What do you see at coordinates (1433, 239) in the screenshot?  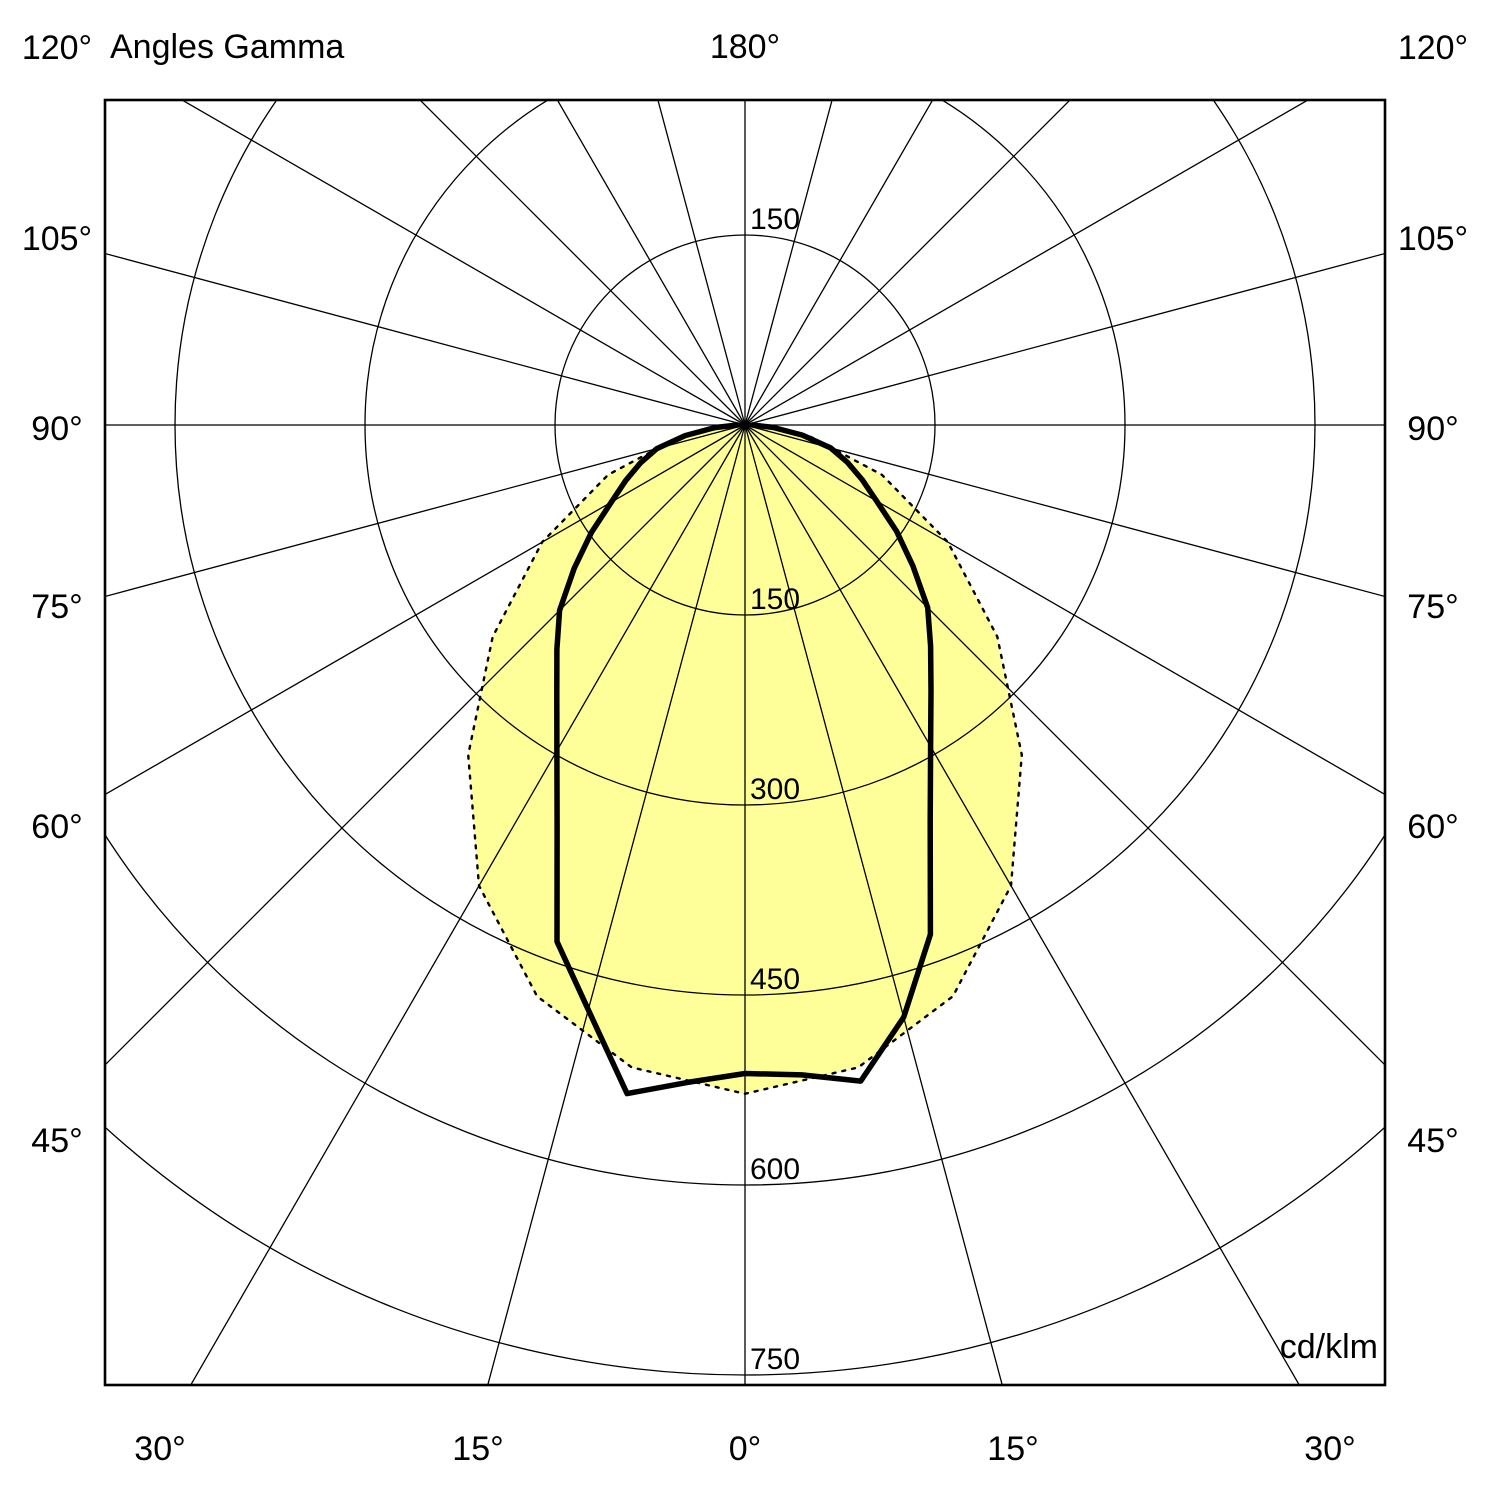 I see `angle-label-right: 105°` at bounding box center [1433, 239].